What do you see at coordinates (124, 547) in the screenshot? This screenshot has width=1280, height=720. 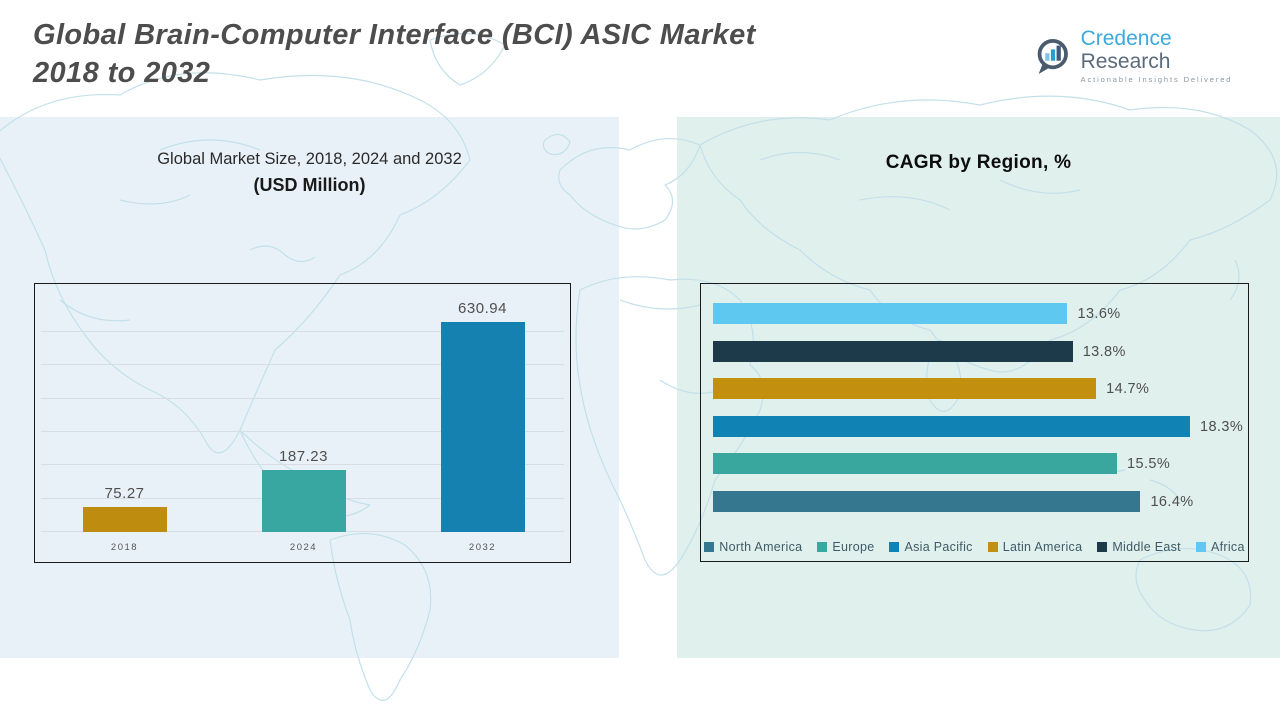 I see `market-size-axis-label: 2018` at bounding box center [124, 547].